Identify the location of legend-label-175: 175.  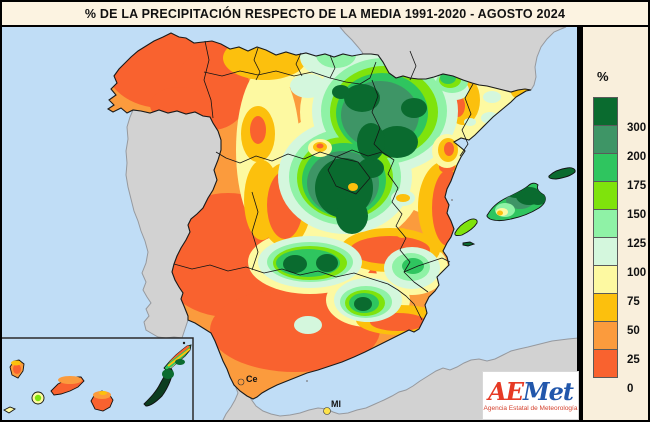
(637, 185).